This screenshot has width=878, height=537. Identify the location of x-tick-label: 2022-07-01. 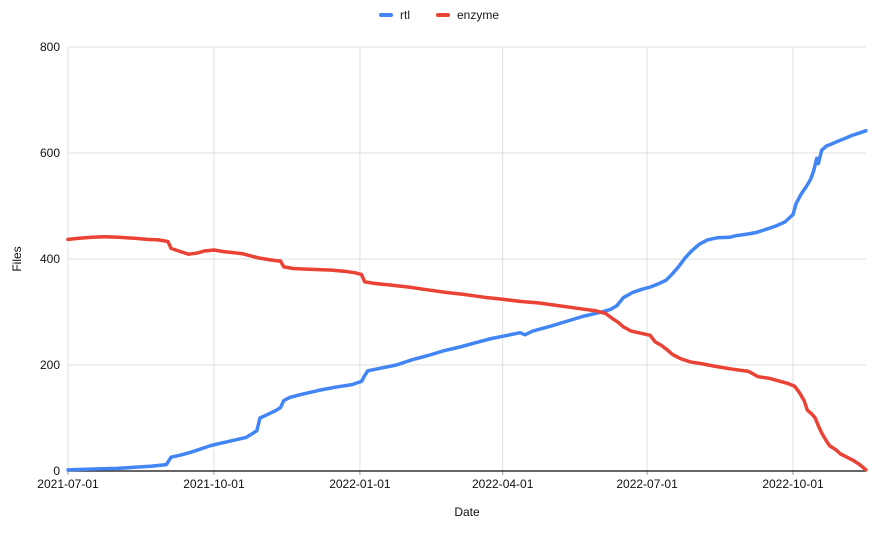
(647, 484).